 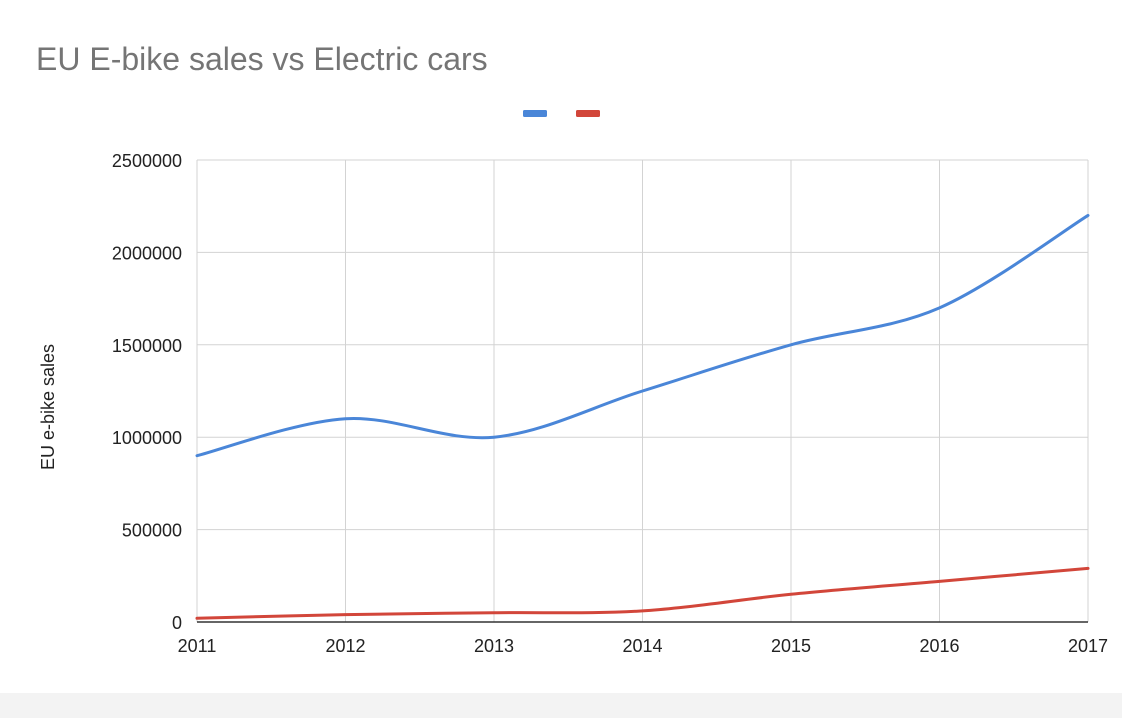 What do you see at coordinates (1088, 646) in the screenshot?
I see `x-tick-label: 2017` at bounding box center [1088, 646].